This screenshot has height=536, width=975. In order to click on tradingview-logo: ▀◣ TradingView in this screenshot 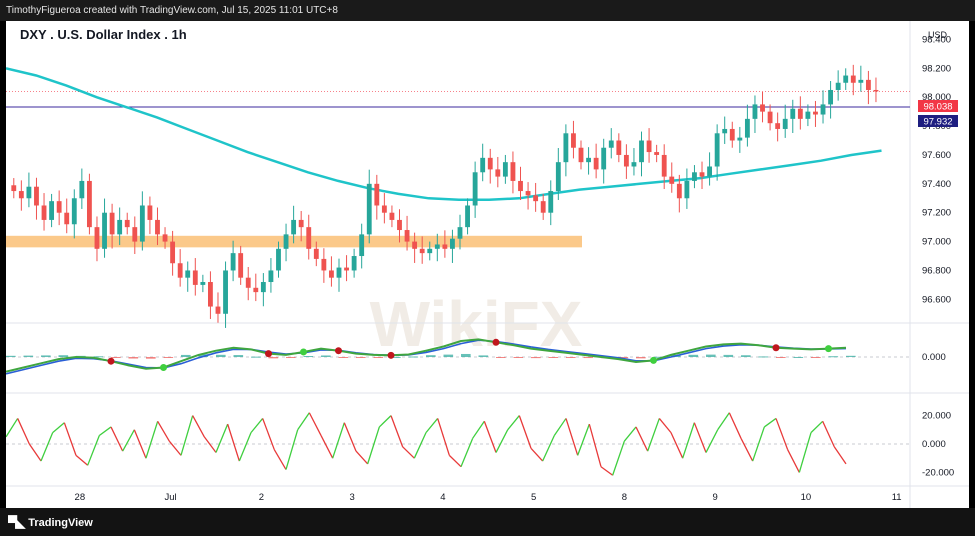, I will do `click(50, 523)`.